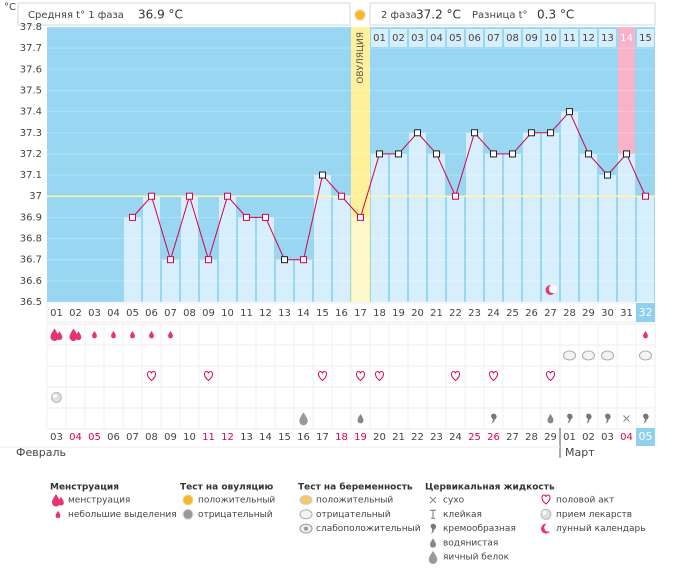 Image resolution: width=693 pixels, height=587 pixels. I want to click on cross, so click(626, 418).